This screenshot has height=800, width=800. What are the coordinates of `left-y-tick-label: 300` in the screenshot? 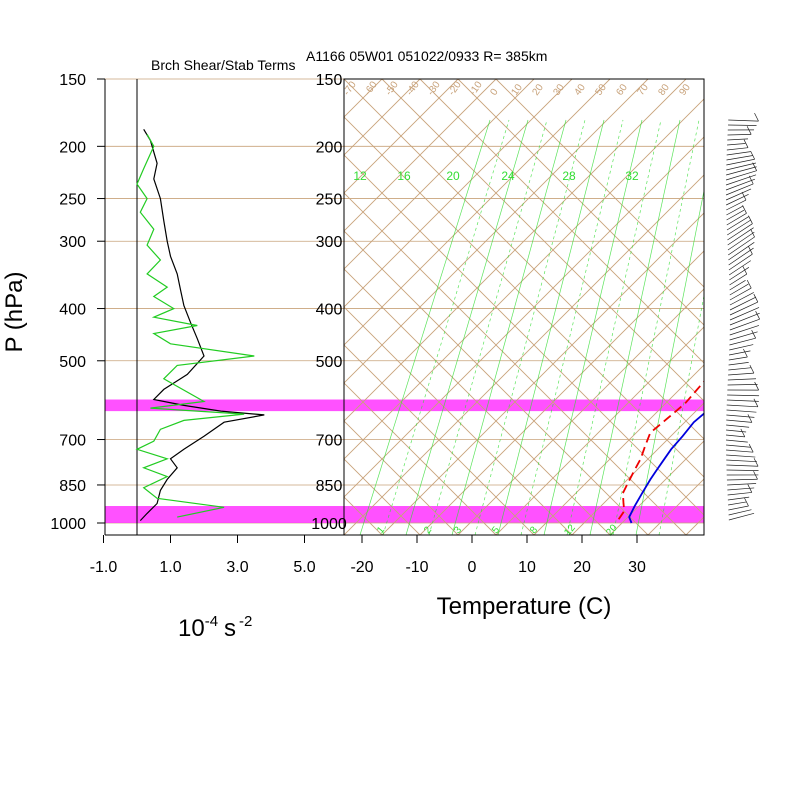 It's located at (72, 242).